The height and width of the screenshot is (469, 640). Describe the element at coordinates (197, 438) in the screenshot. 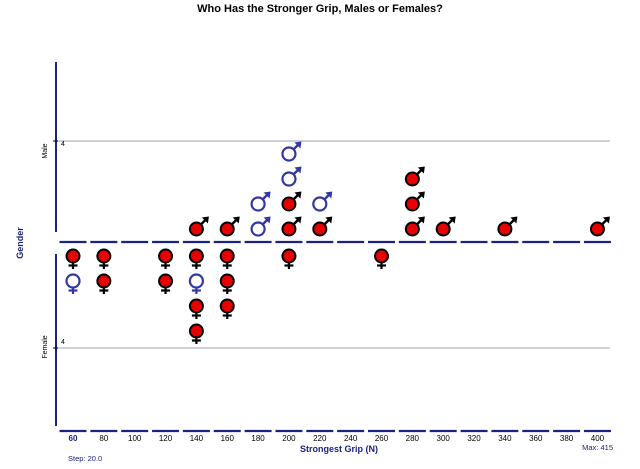

I see `x-tick-140: 140` at that location.